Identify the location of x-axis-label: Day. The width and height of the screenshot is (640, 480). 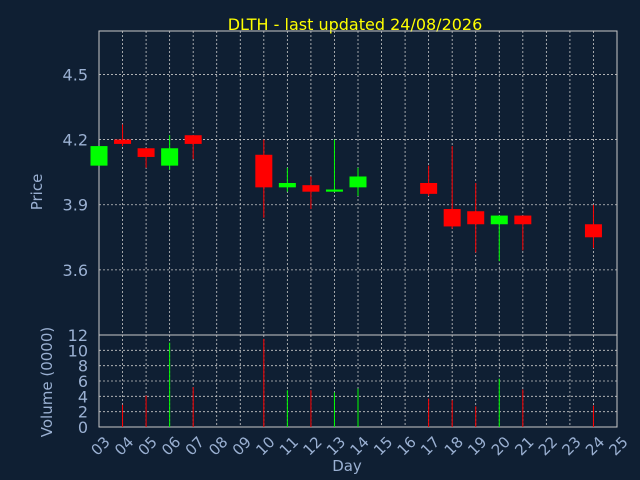
(347, 466).